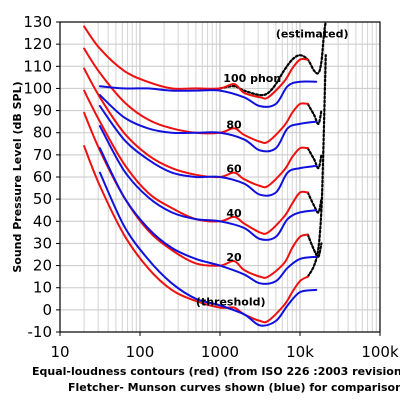  Describe the element at coordinates (42, 111) in the screenshot. I see `y-tick-label: 90` at that location.